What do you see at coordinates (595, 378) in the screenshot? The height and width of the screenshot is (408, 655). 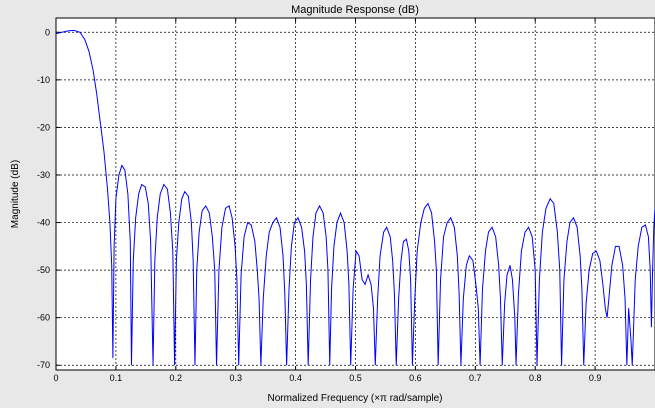 I see `x-tick-label: 0.9` at bounding box center [595, 378].